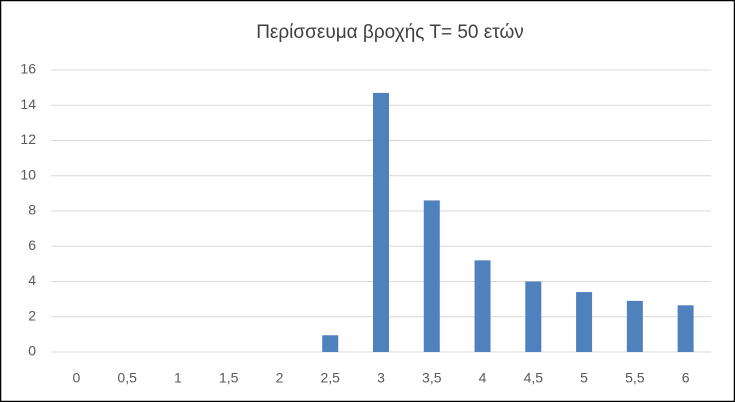 This screenshot has width=735, height=402. Describe the element at coordinates (390, 32) in the screenshot. I see `chart-title: Περίσσευμα βροχής Τ= 50 ετών` at that location.